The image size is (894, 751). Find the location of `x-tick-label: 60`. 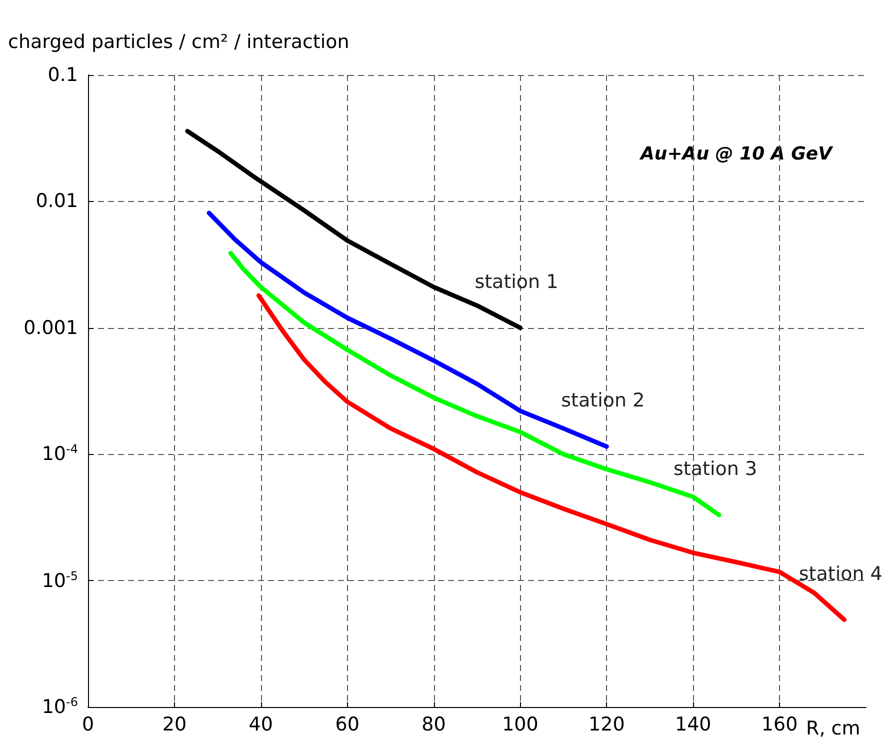

x-tick-label: 60 is located at coordinates (347, 725).